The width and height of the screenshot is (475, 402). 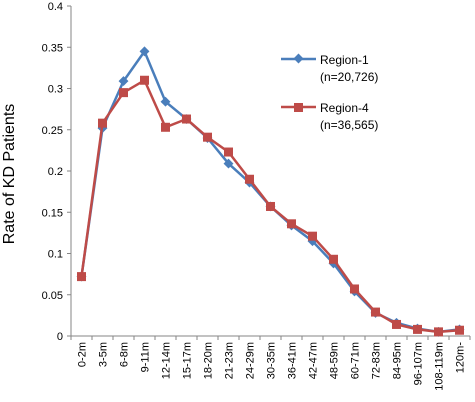 I want to click on x-tick-label: 96-107m, so click(x=419, y=363).